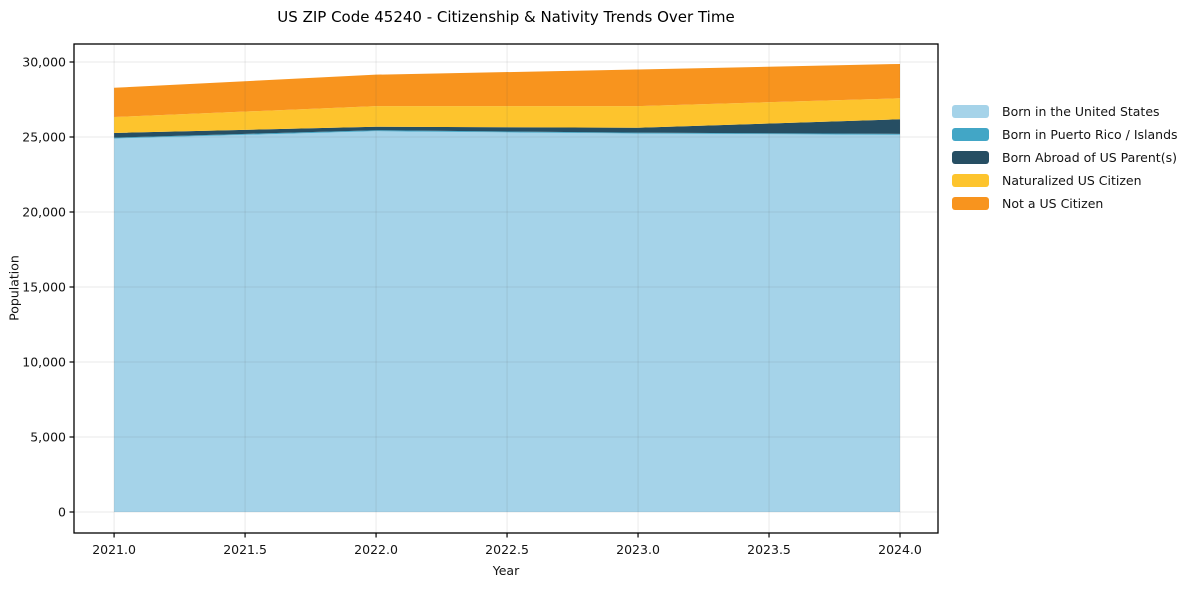 The height and width of the screenshot is (590, 1189). I want to click on x-tick-label: 2023.0, so click(638, 549).